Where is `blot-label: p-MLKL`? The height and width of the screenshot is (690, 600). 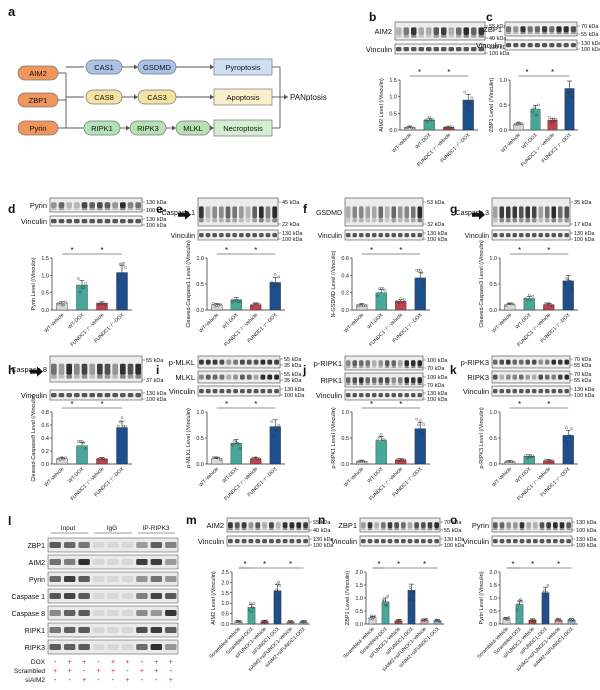 blot-label: p-MLKL is located at coordinates (182, 362).